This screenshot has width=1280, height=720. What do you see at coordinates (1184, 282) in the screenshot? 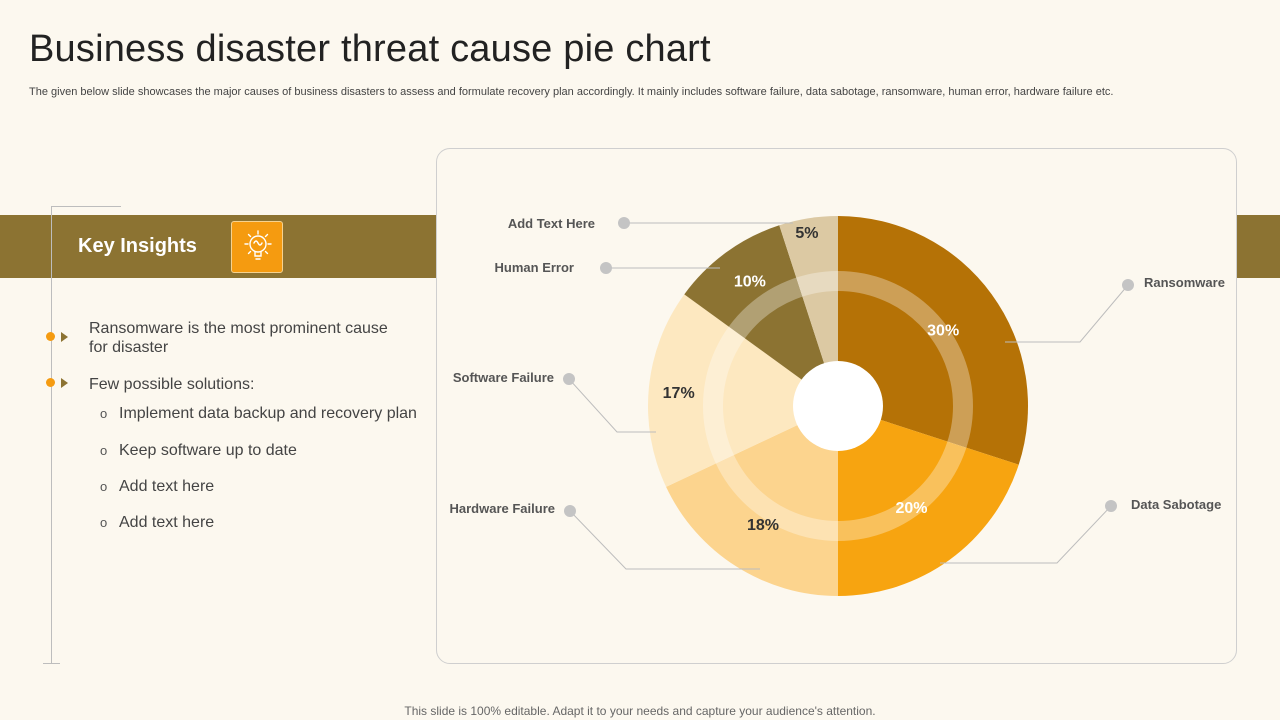
I see `legend-callout-label: Ransomware` at bounding box center [1184, 282].